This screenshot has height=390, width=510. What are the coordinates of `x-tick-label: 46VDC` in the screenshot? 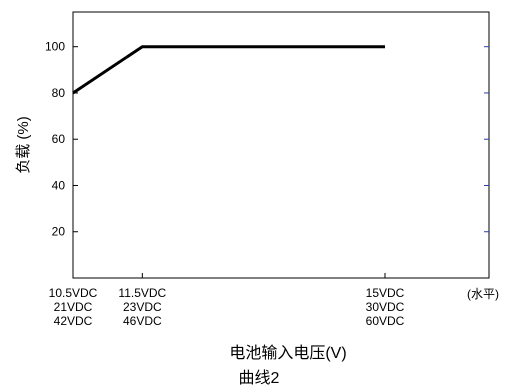 It's located at (142, 321).